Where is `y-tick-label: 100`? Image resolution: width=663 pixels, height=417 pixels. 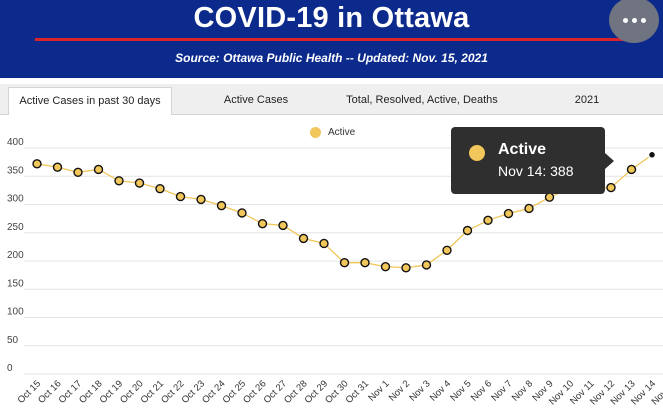
y-tick-label: 100 is located at coordinates (15, 312).